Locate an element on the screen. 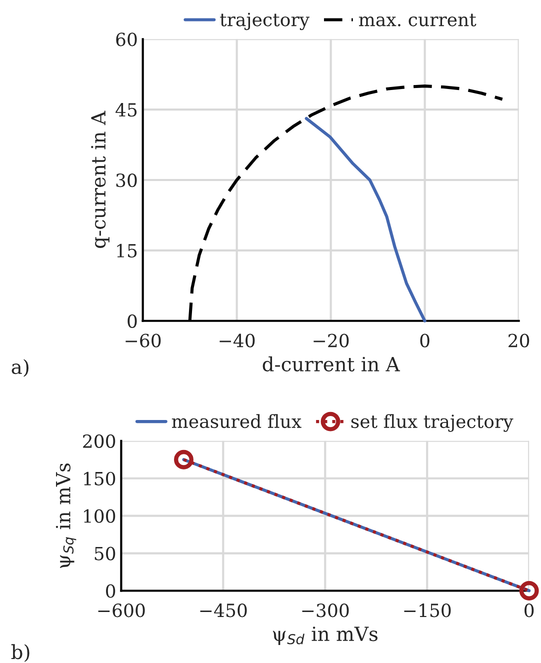 This screenshot has height=663, width=541. x-tick-label: −450 is located at coordinates (223, 611).